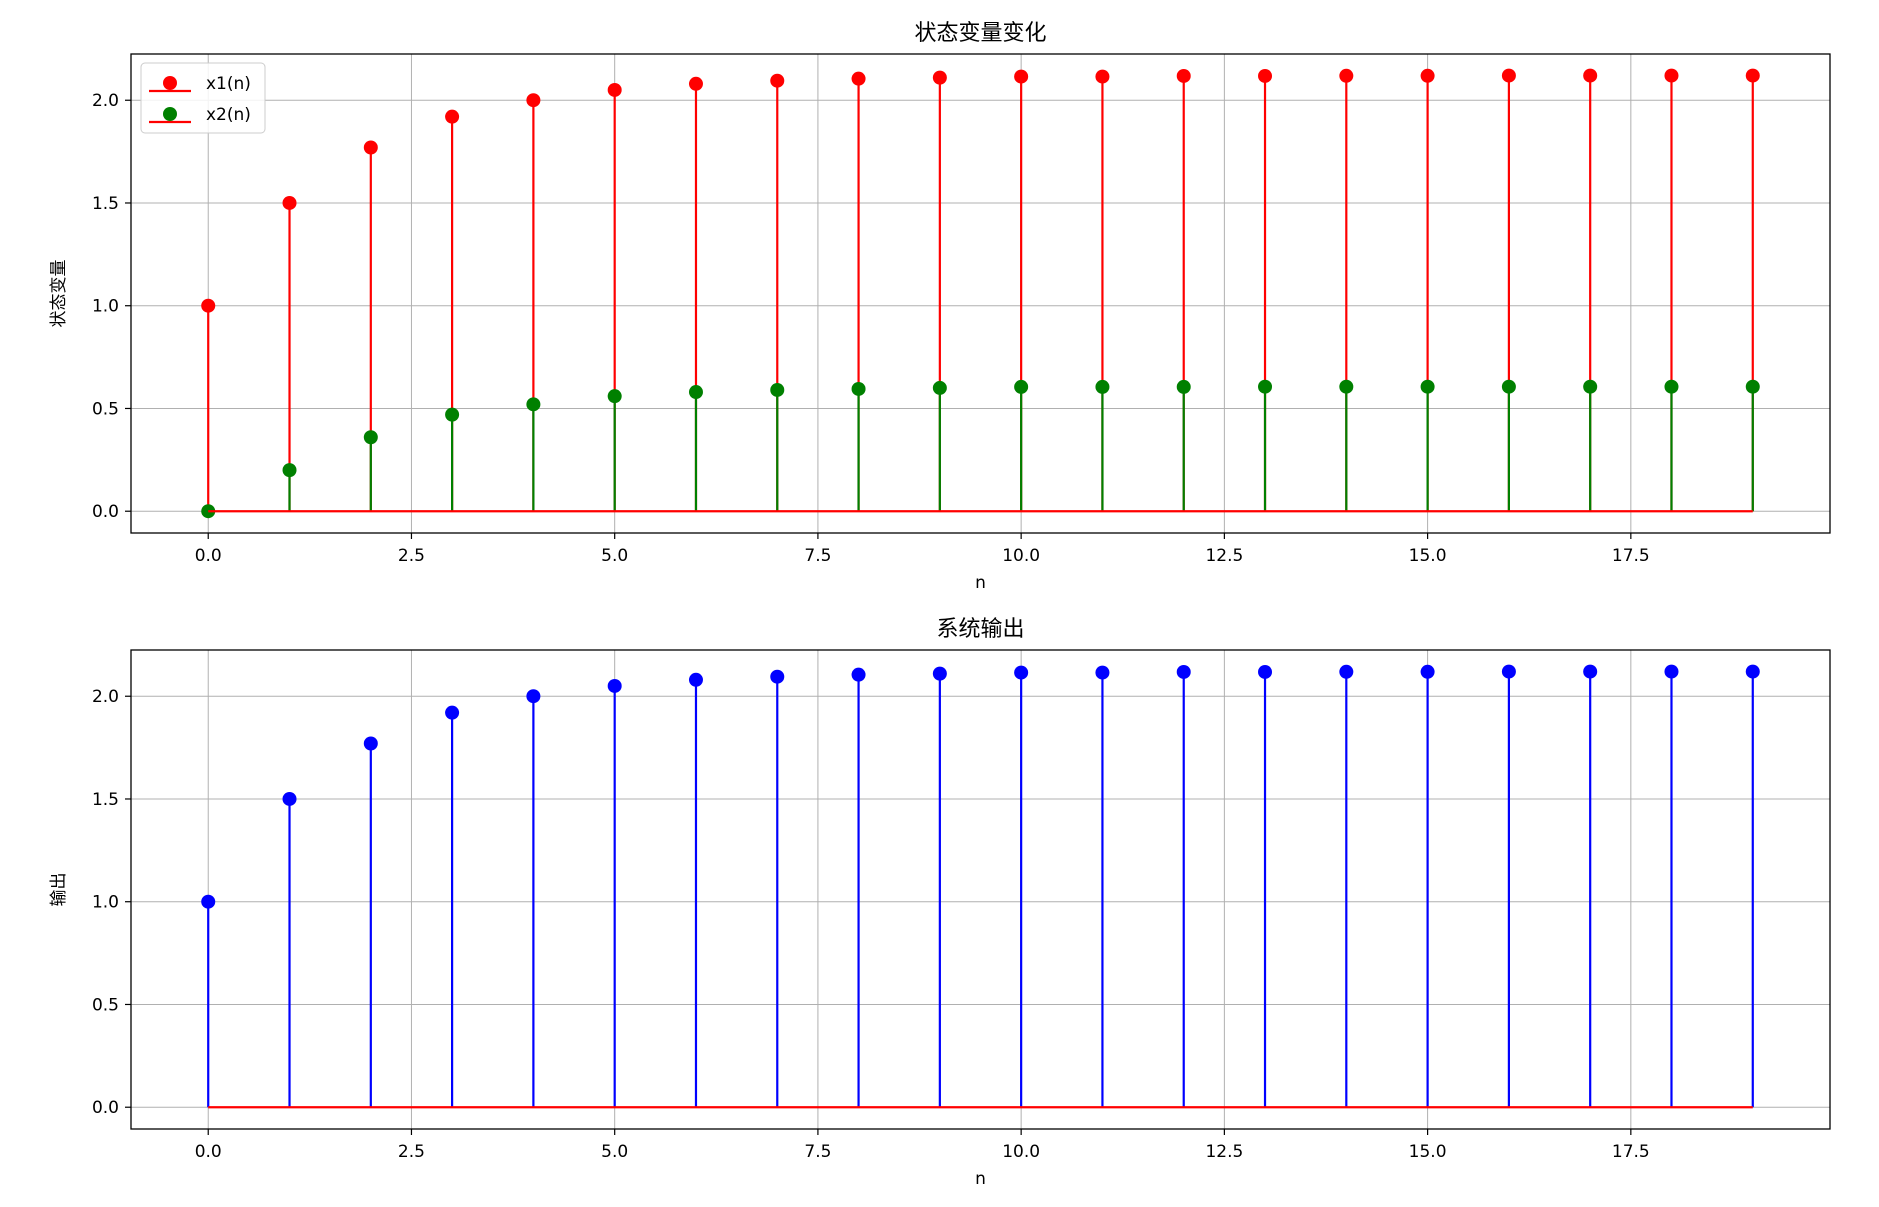  I want to click on legend-label: x2(n), so click(228, 115).